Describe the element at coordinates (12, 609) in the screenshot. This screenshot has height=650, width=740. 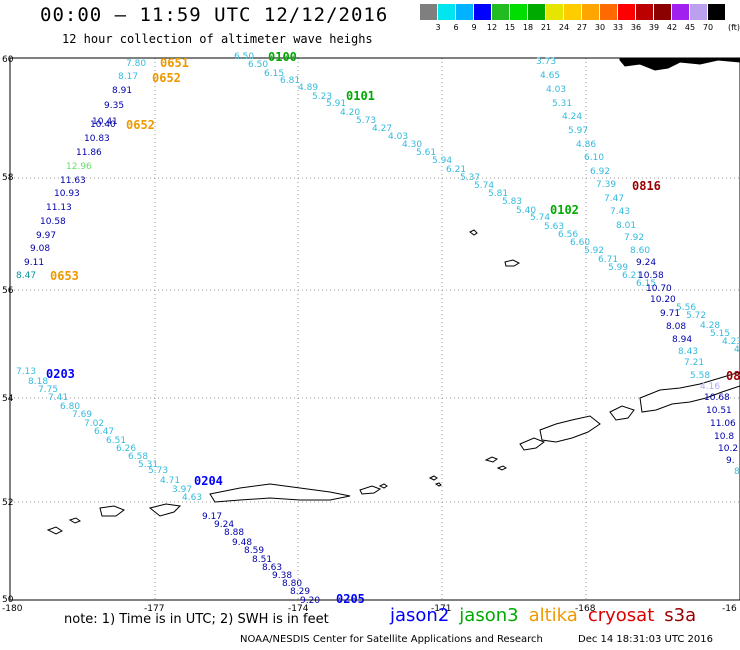
I see `lon-label-180: -180` at that location.